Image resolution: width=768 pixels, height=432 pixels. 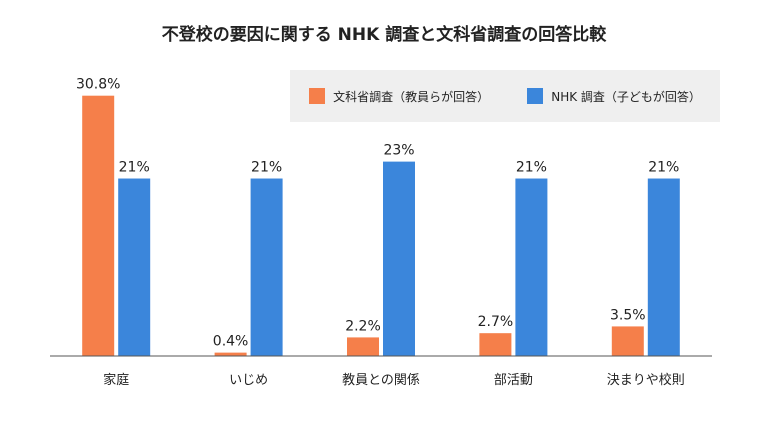 I want to click on x-tick-label-4: 決まりや校則, so click(x=646, y=380).